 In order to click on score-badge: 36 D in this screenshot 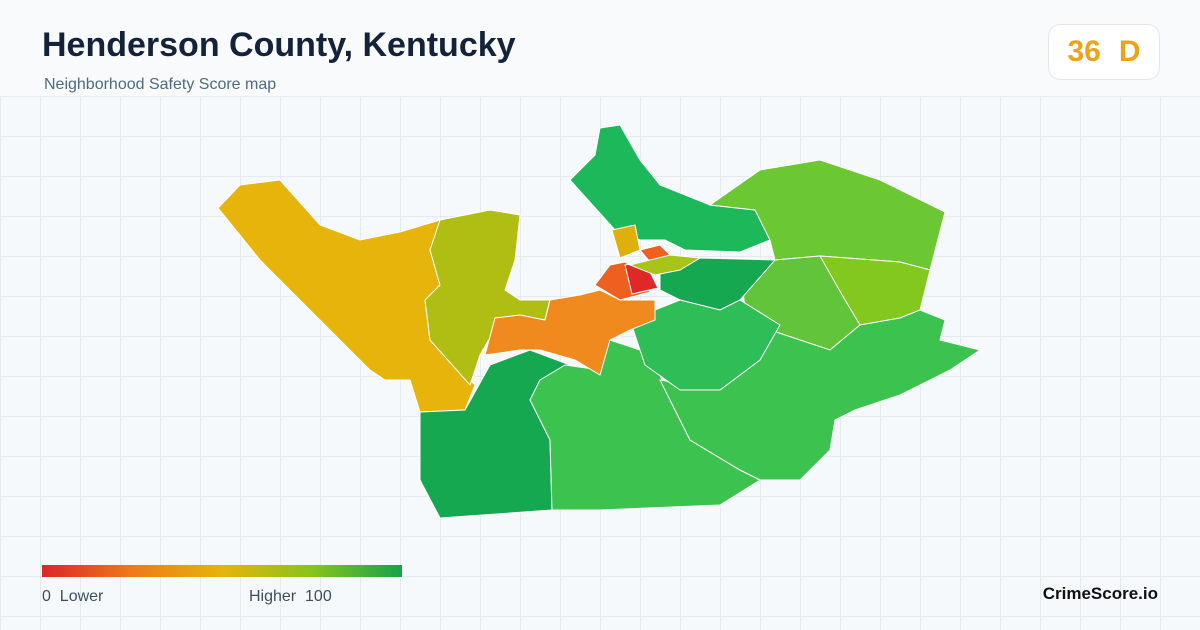, I will do `click(1104, 52)`.